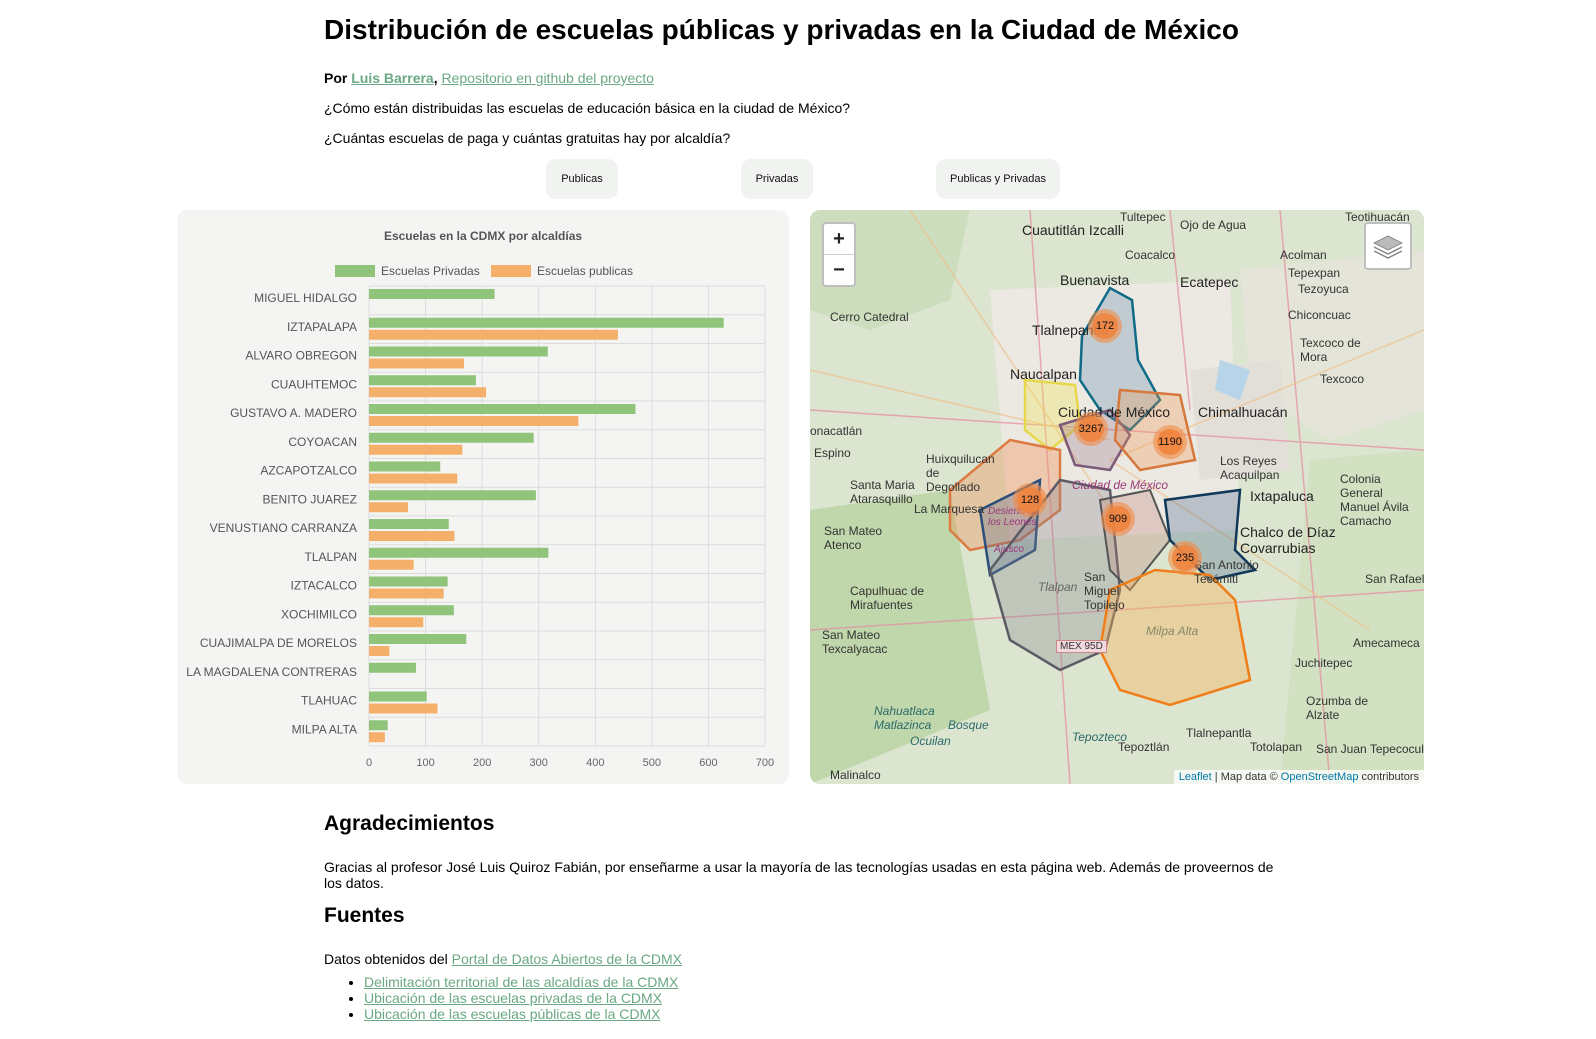  What do you see at coordinates (869, 317) in the screenshot?
I see `place-label: Cerro Catedral` at bounding box center [869, 317].